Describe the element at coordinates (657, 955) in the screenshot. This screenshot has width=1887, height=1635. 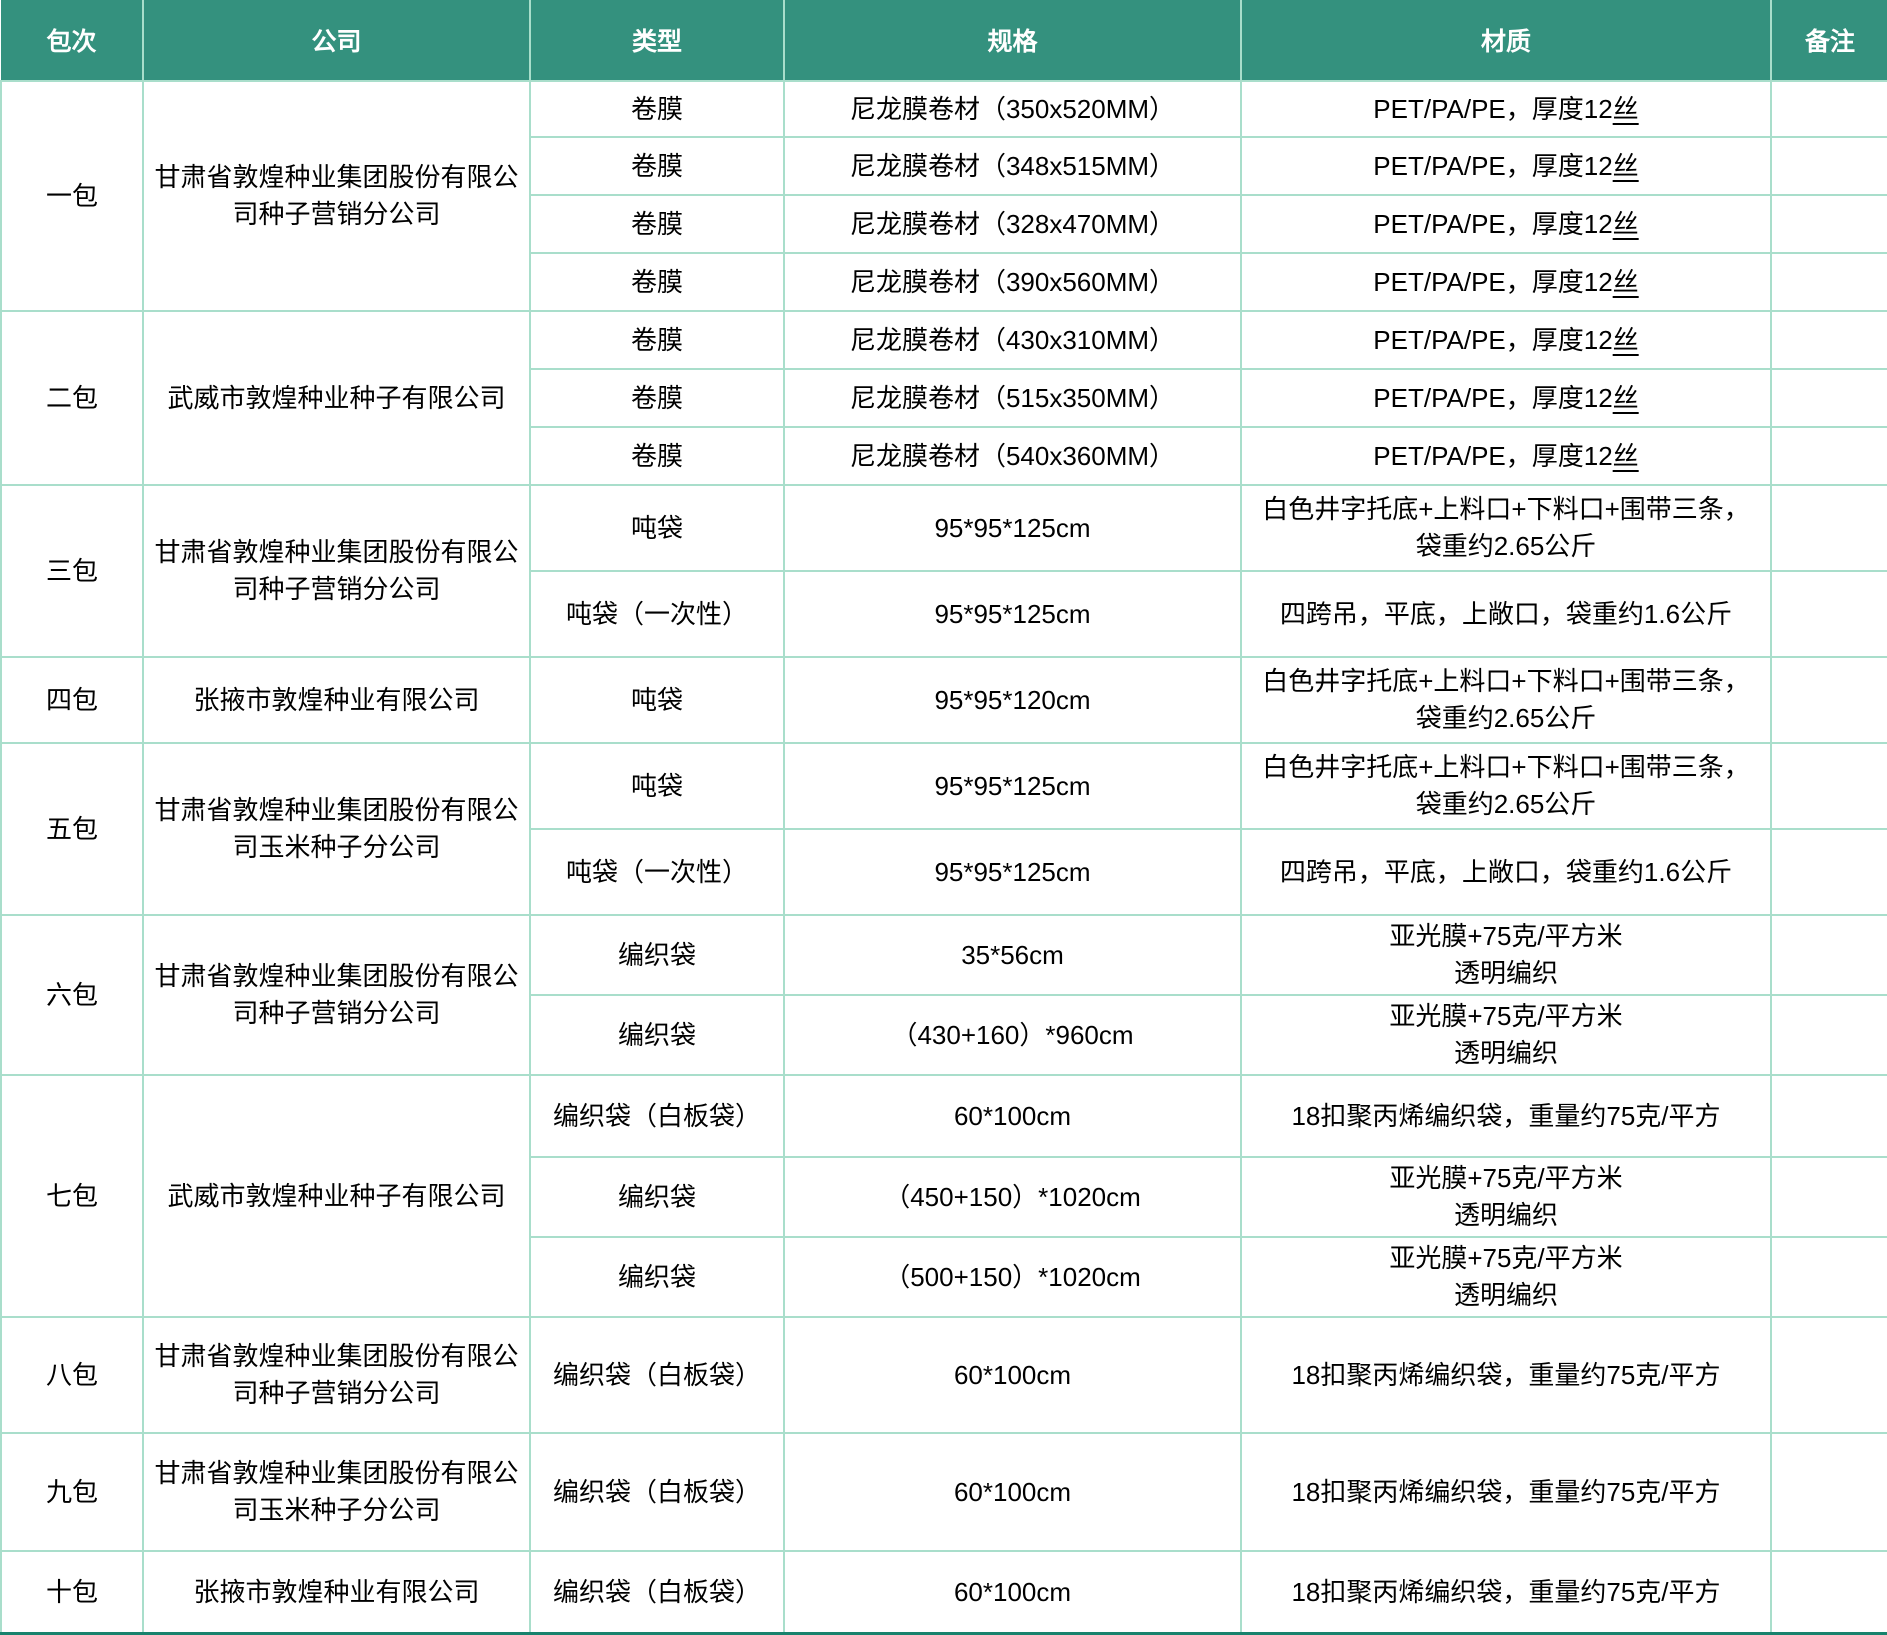
I see `type-cell: 编织袋` at that location.